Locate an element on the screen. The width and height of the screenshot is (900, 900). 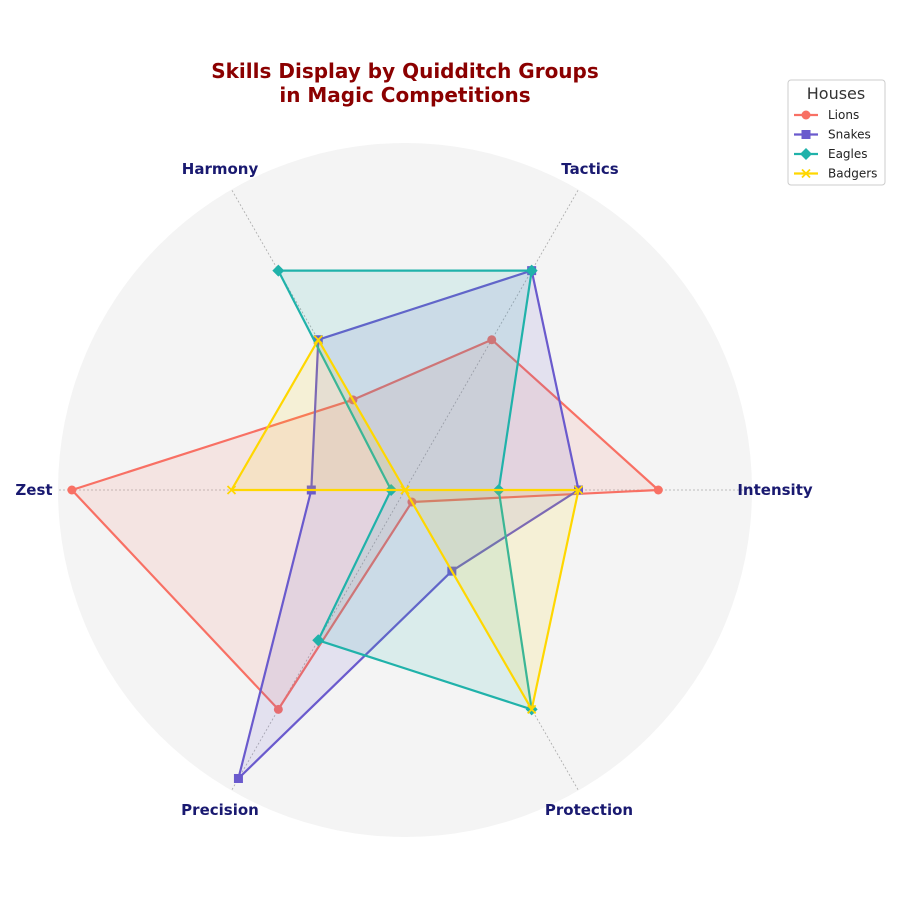
legend-label-eagles: Eagles is located at coordinates (848, 154).